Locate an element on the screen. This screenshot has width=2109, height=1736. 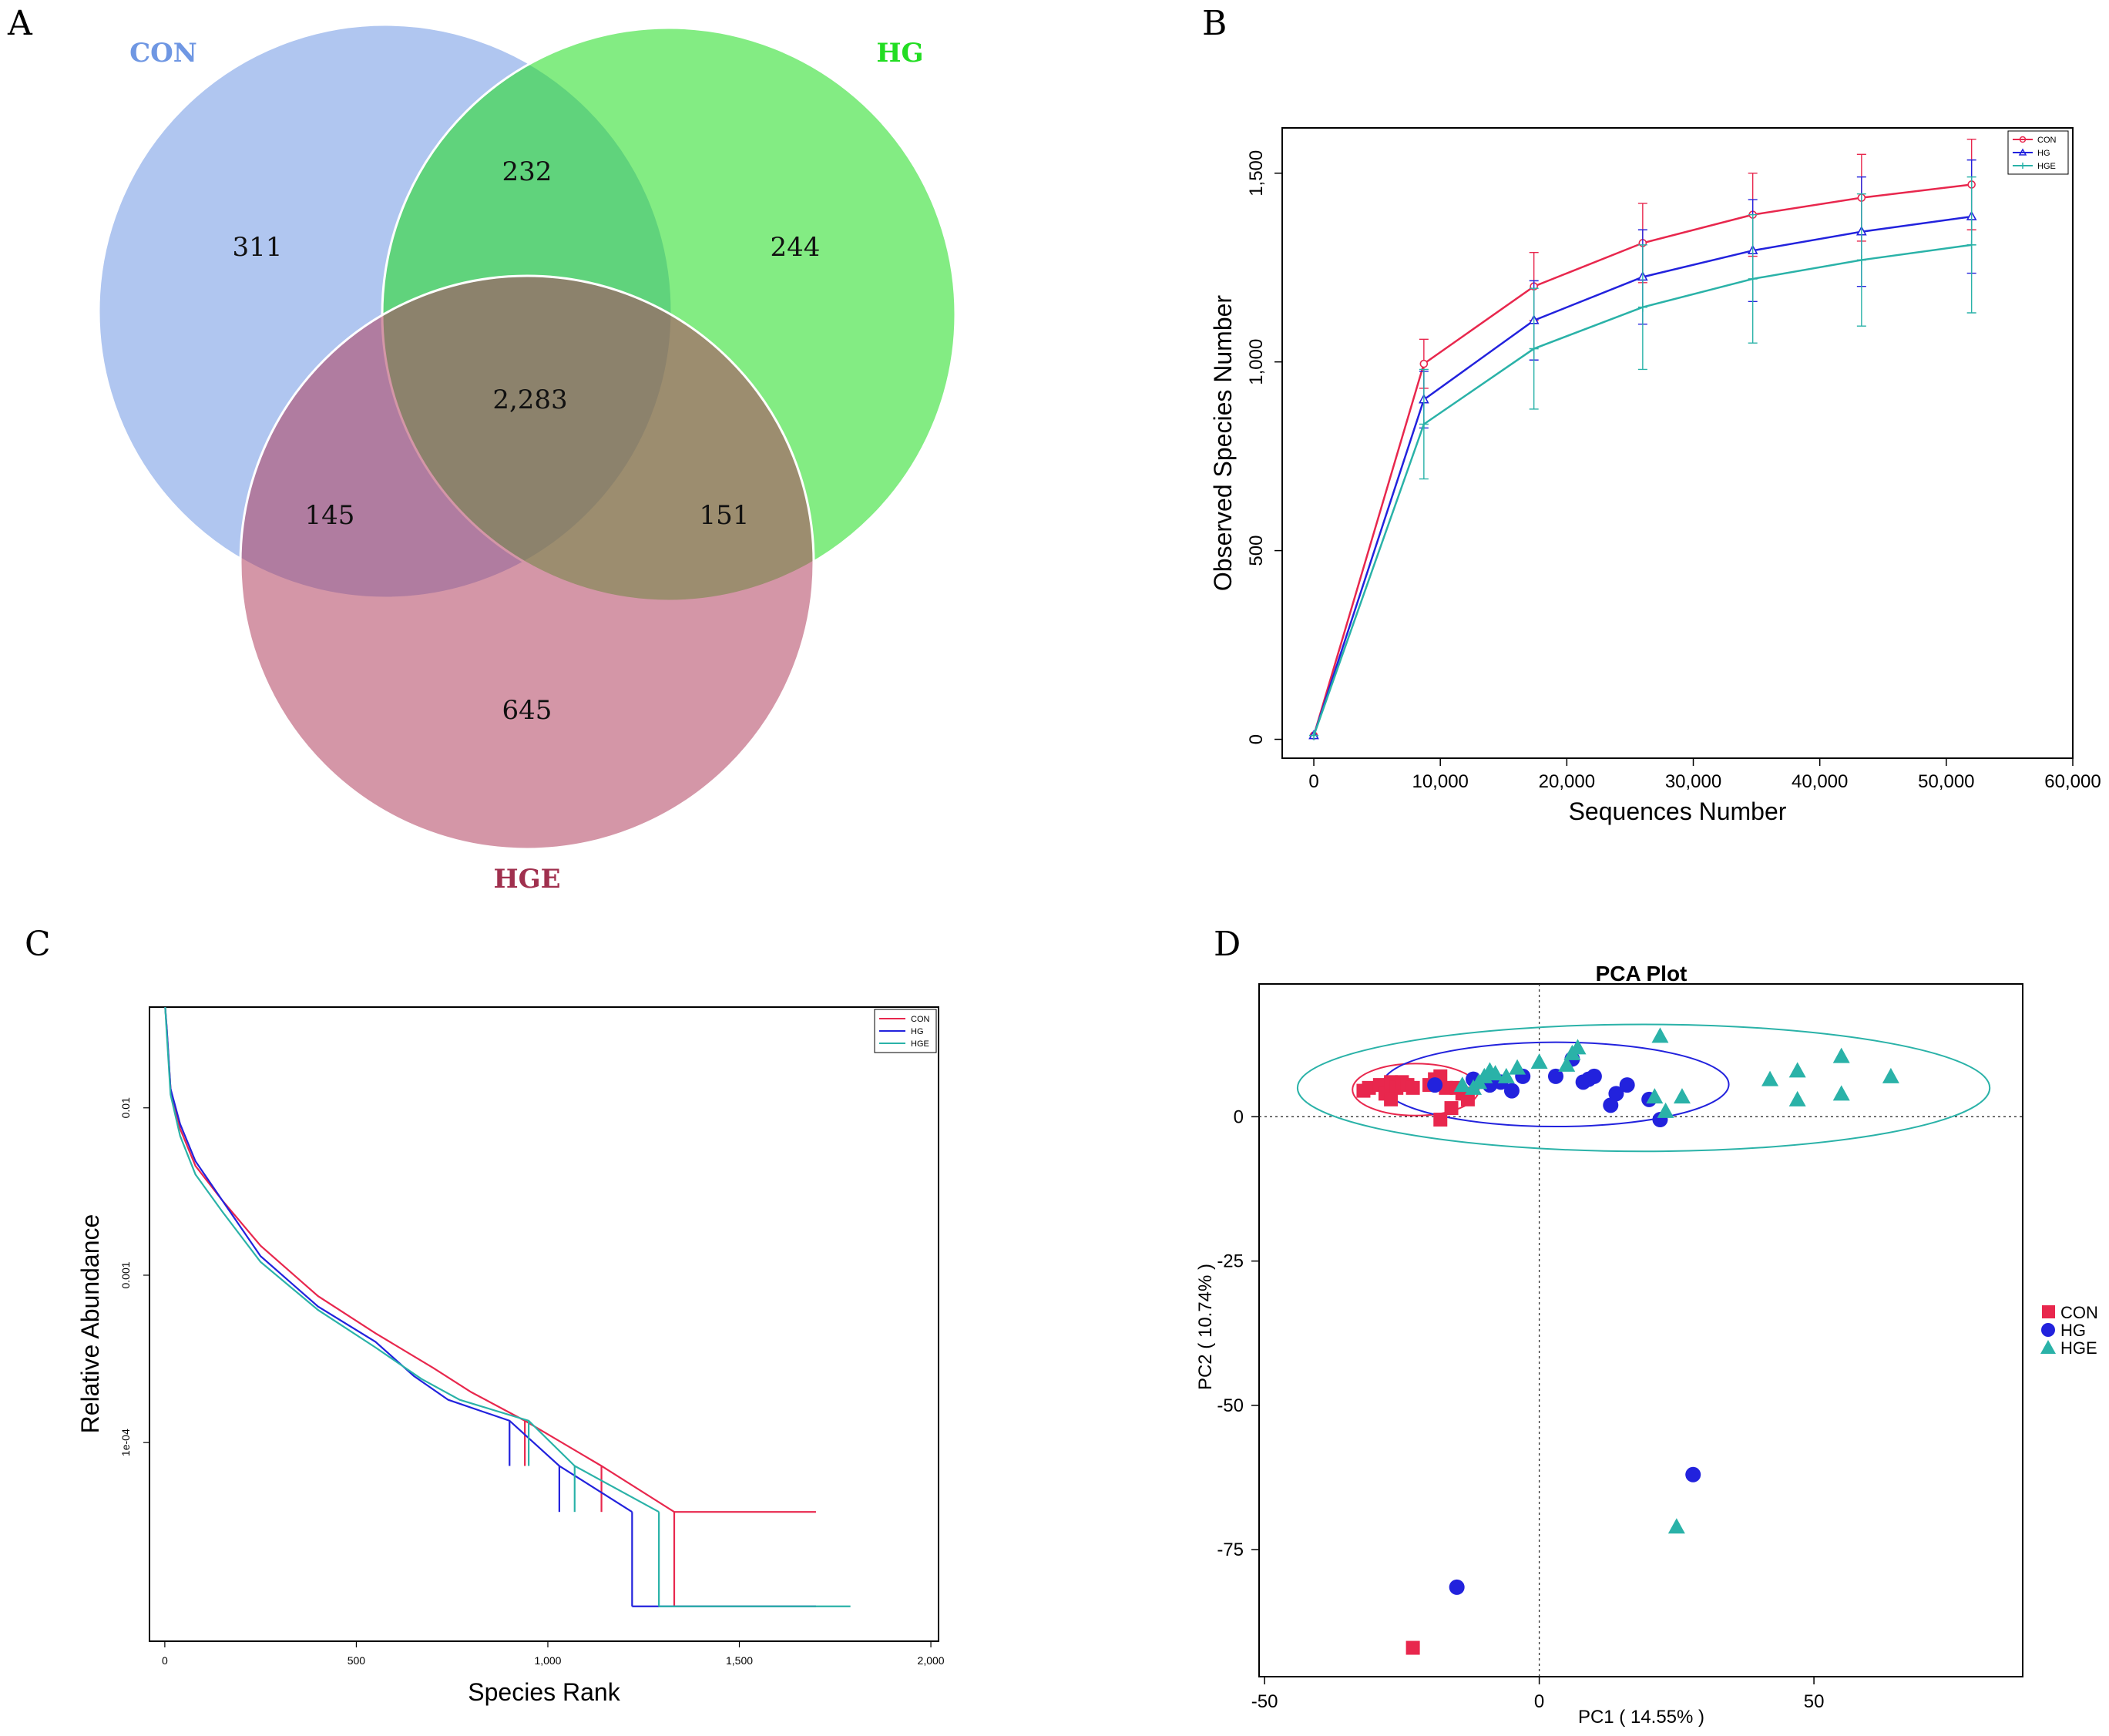
pca-legend-marker-hge is located at coordinates (2048, 1347).